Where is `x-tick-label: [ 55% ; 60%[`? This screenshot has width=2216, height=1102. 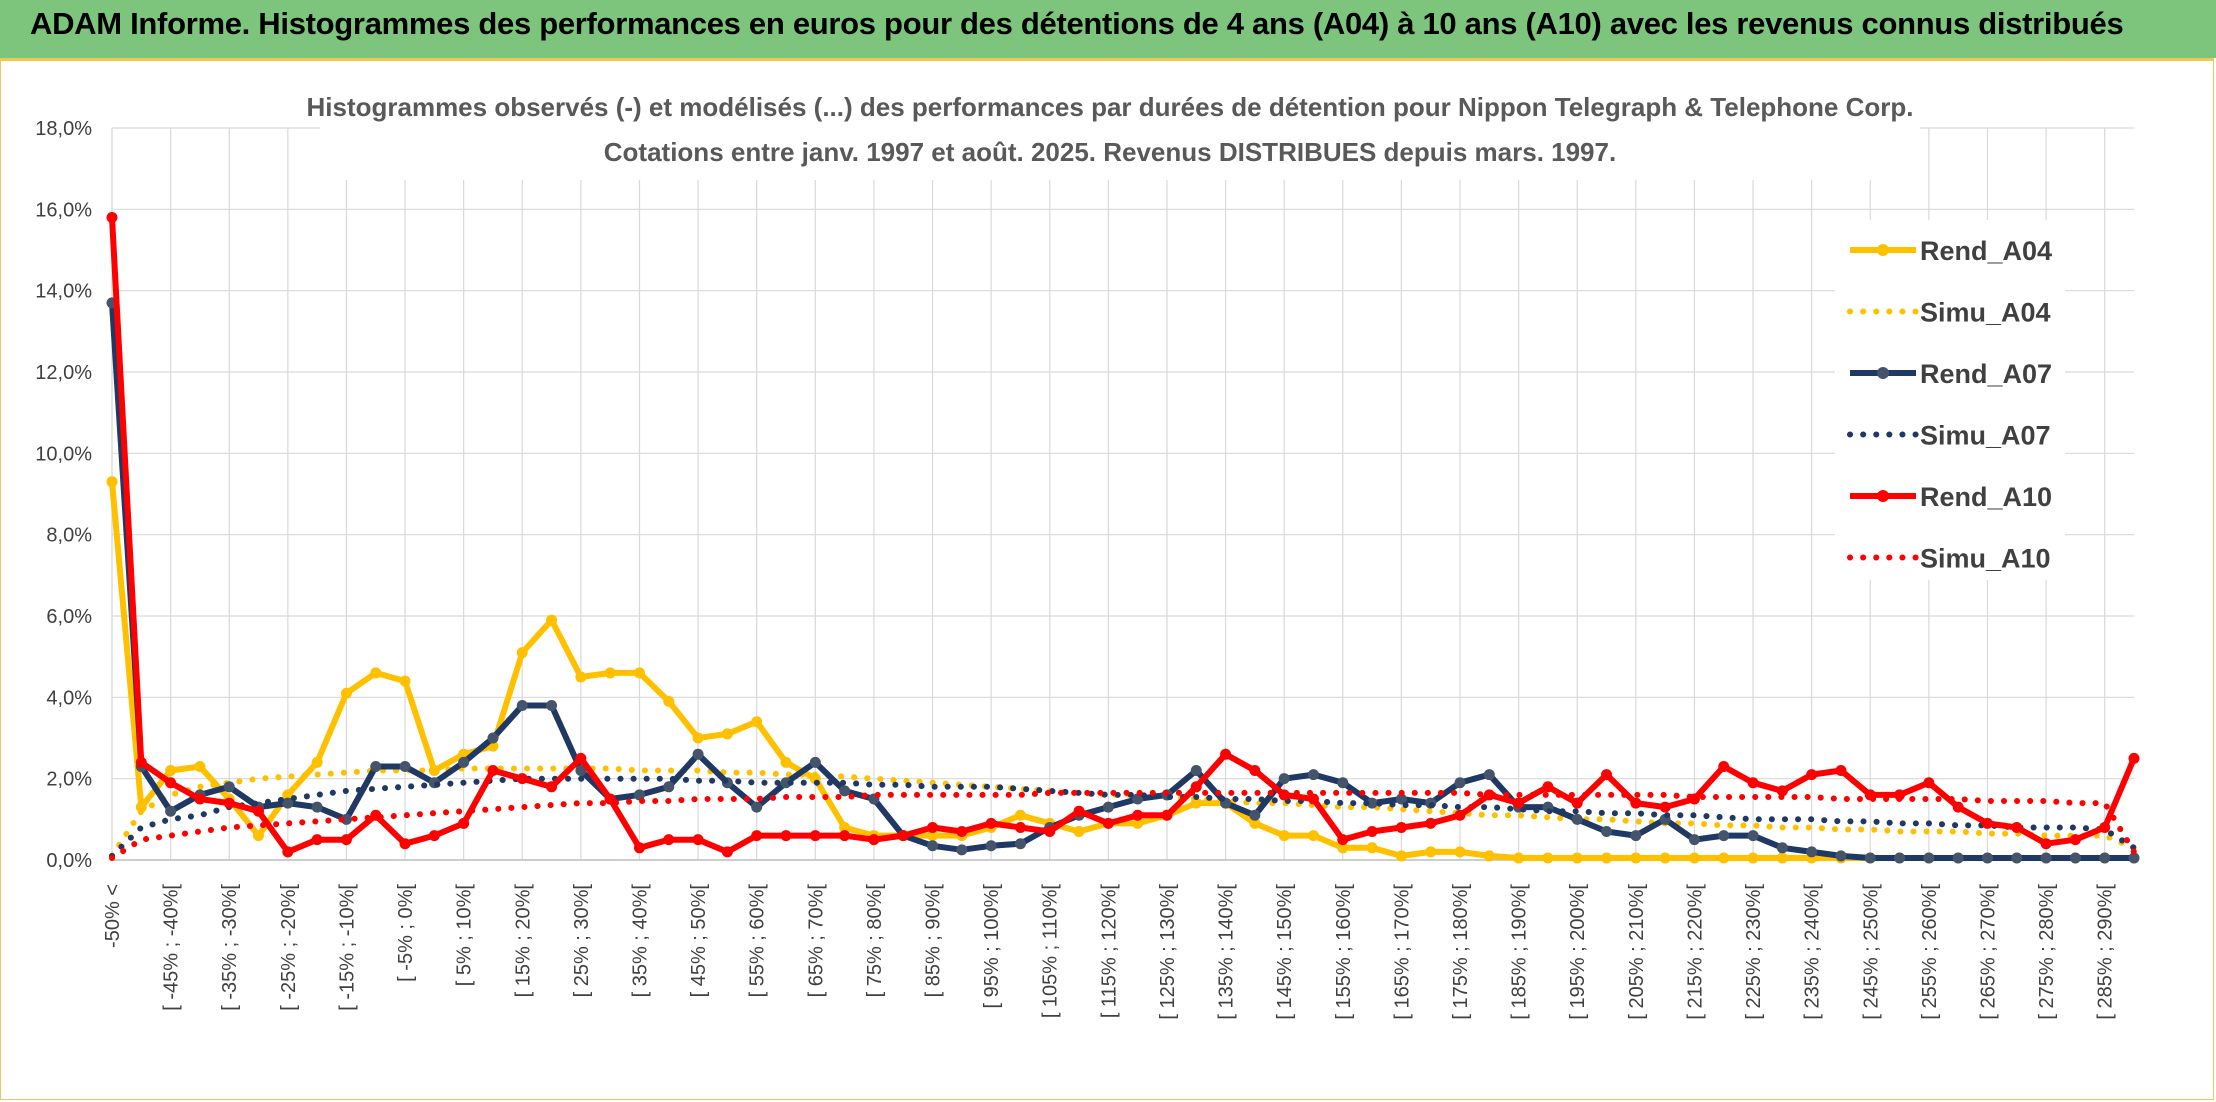
x-tick-label: [ 55% ; 60%[ is located at coordinates (758, 941).